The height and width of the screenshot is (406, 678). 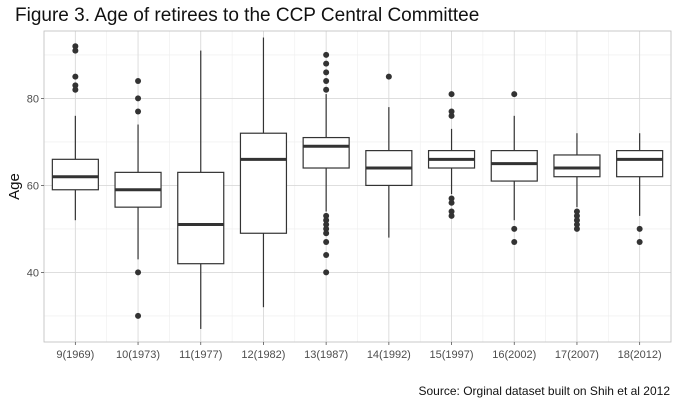 What do you see at coordinates (389, 355) in the screenshot?
I see `x-tick-label: 14(1992)` at bounding box center [389, 355].